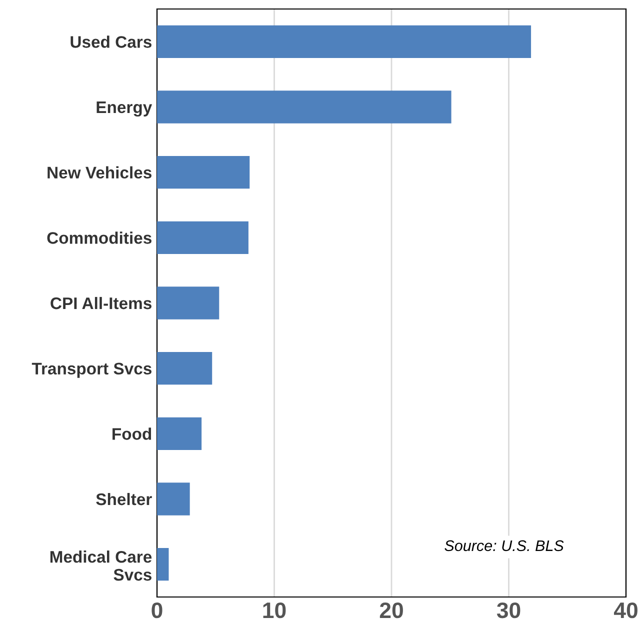 The width and height of the screenshot is (644, 622). What do you see at coordinates (626, 610) in the screenshot?
I see `x-tick-label: 40` at bounding box center [626, 610].